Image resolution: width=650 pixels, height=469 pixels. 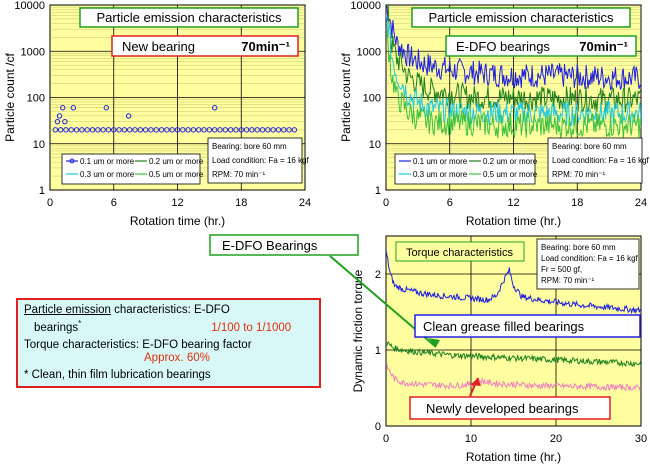 I want to click on summary-approx: Approx. 60%, so click(x=177, y=357).